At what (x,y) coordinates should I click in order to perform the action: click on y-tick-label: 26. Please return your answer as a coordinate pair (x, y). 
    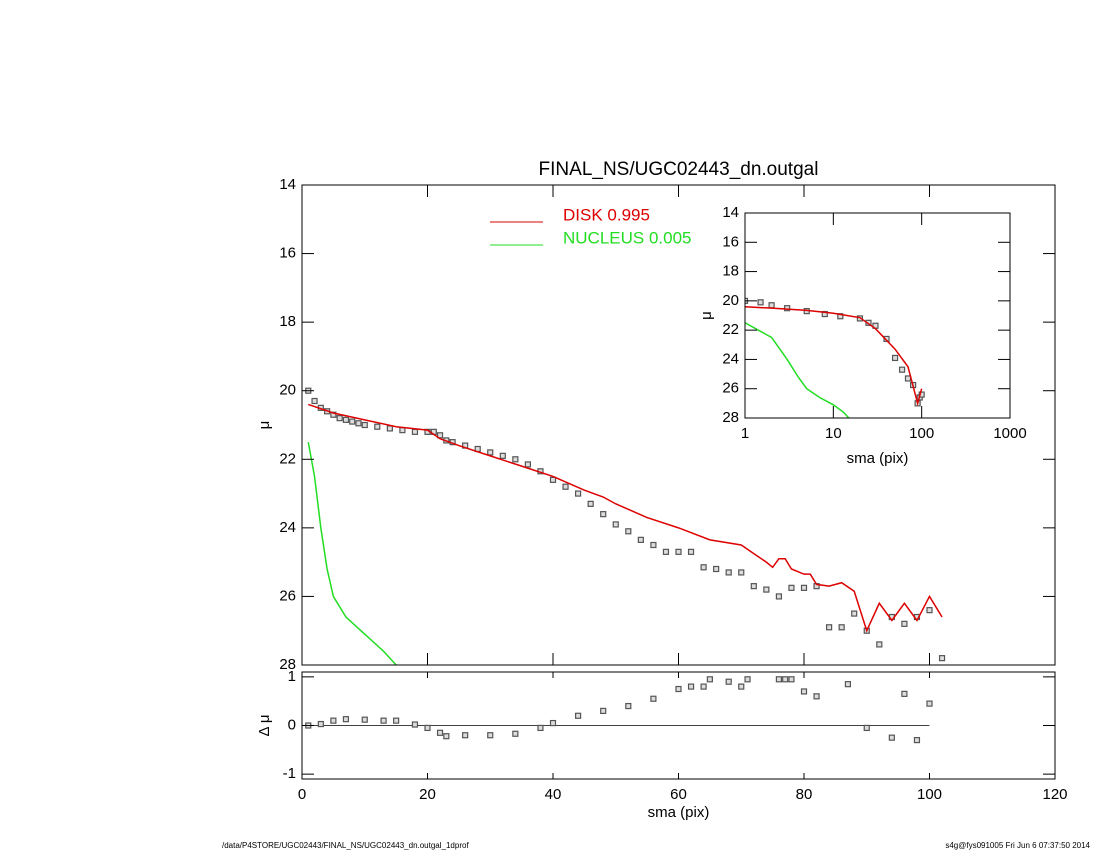
    Looking at the image, I should click on (287, 595).